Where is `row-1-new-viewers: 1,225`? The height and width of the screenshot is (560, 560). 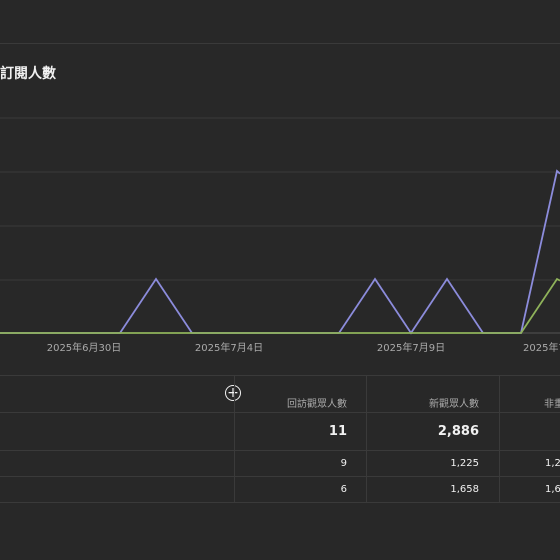 row-1-new-viewers: 1,225 is located at coordinates (464, 463).